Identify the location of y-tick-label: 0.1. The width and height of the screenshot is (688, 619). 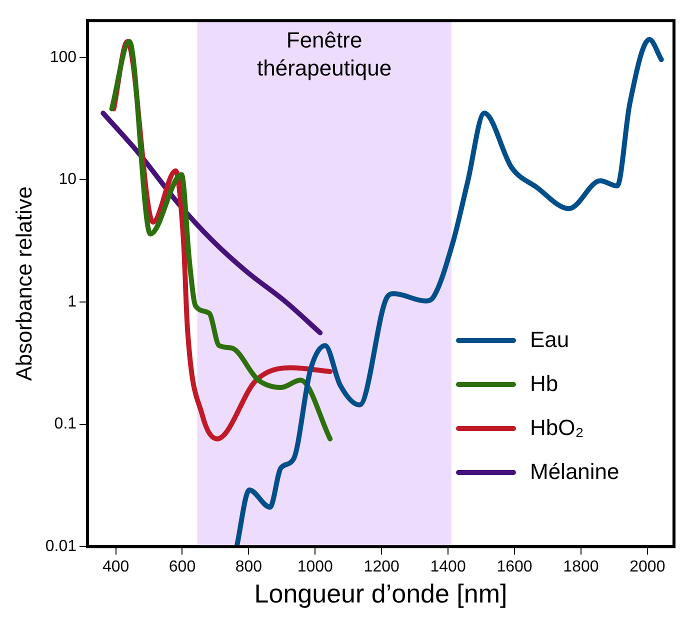
(65, 424).